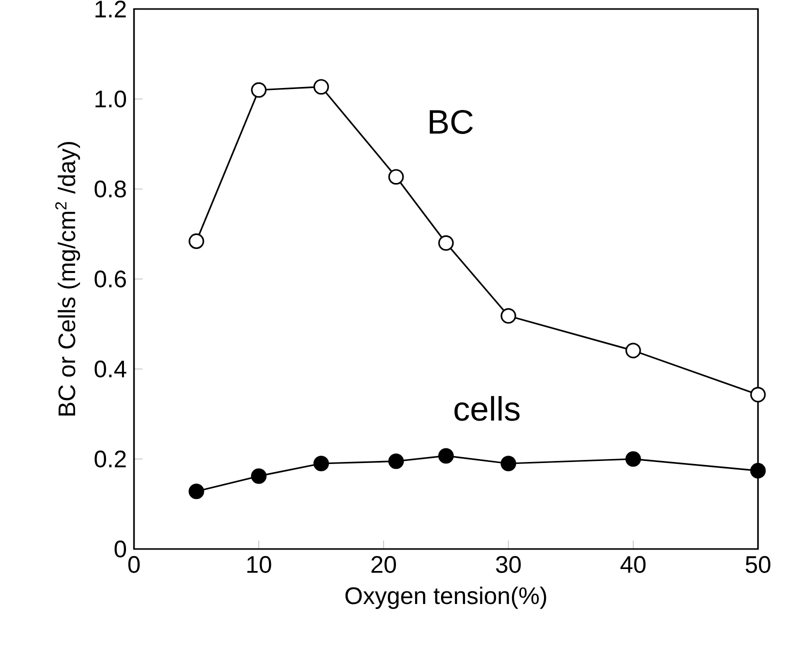 This screenshot has height=658, width=786. Describe the element at coordinates (110, 279) in the screenshot. I see `y-tick-label: 0.6` at that location.